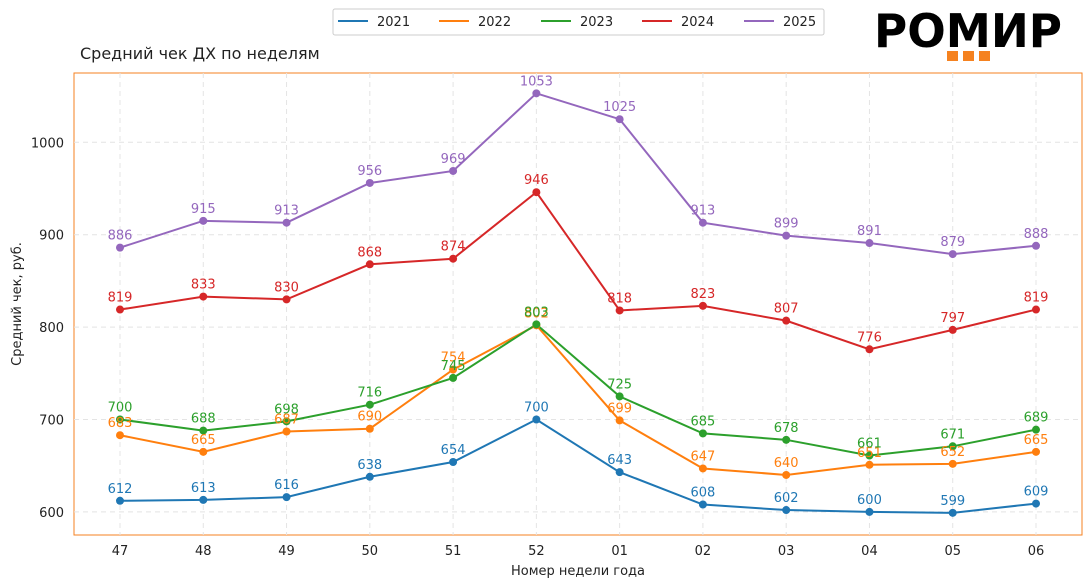 The image size is (1091, 587). I want to click on data-label-2025-51: 969, so click(453, 159).